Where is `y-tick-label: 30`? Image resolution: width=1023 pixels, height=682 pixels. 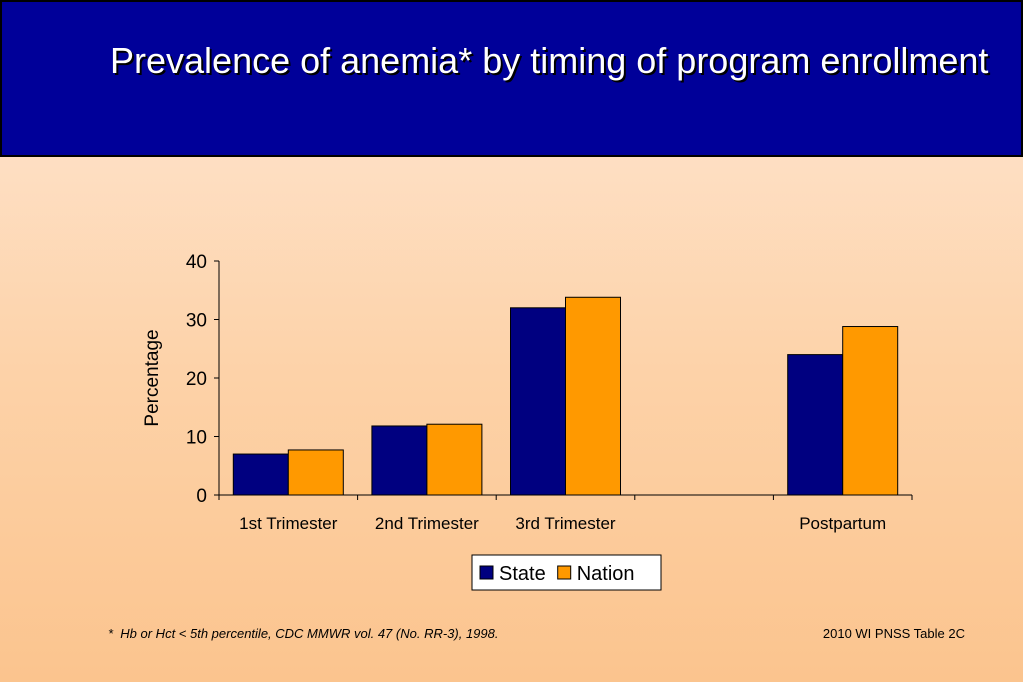
y-tick-label: 30 is located at coordinates (196, 321).